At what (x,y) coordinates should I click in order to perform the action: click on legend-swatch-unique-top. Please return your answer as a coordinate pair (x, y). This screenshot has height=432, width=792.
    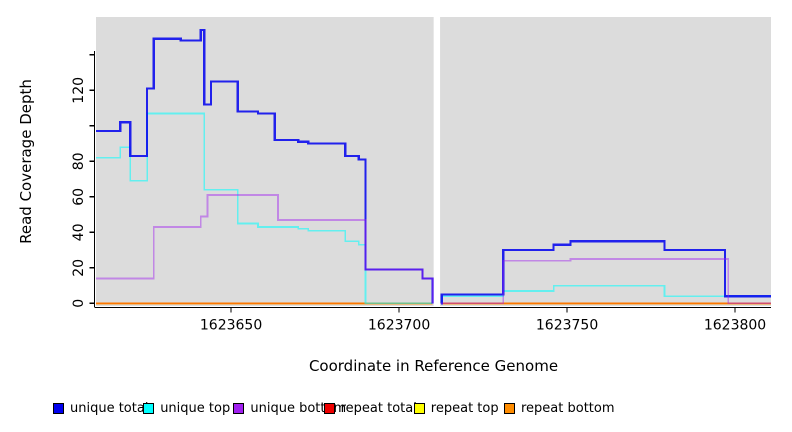
    Looking at the image, I should click on (149, 408).